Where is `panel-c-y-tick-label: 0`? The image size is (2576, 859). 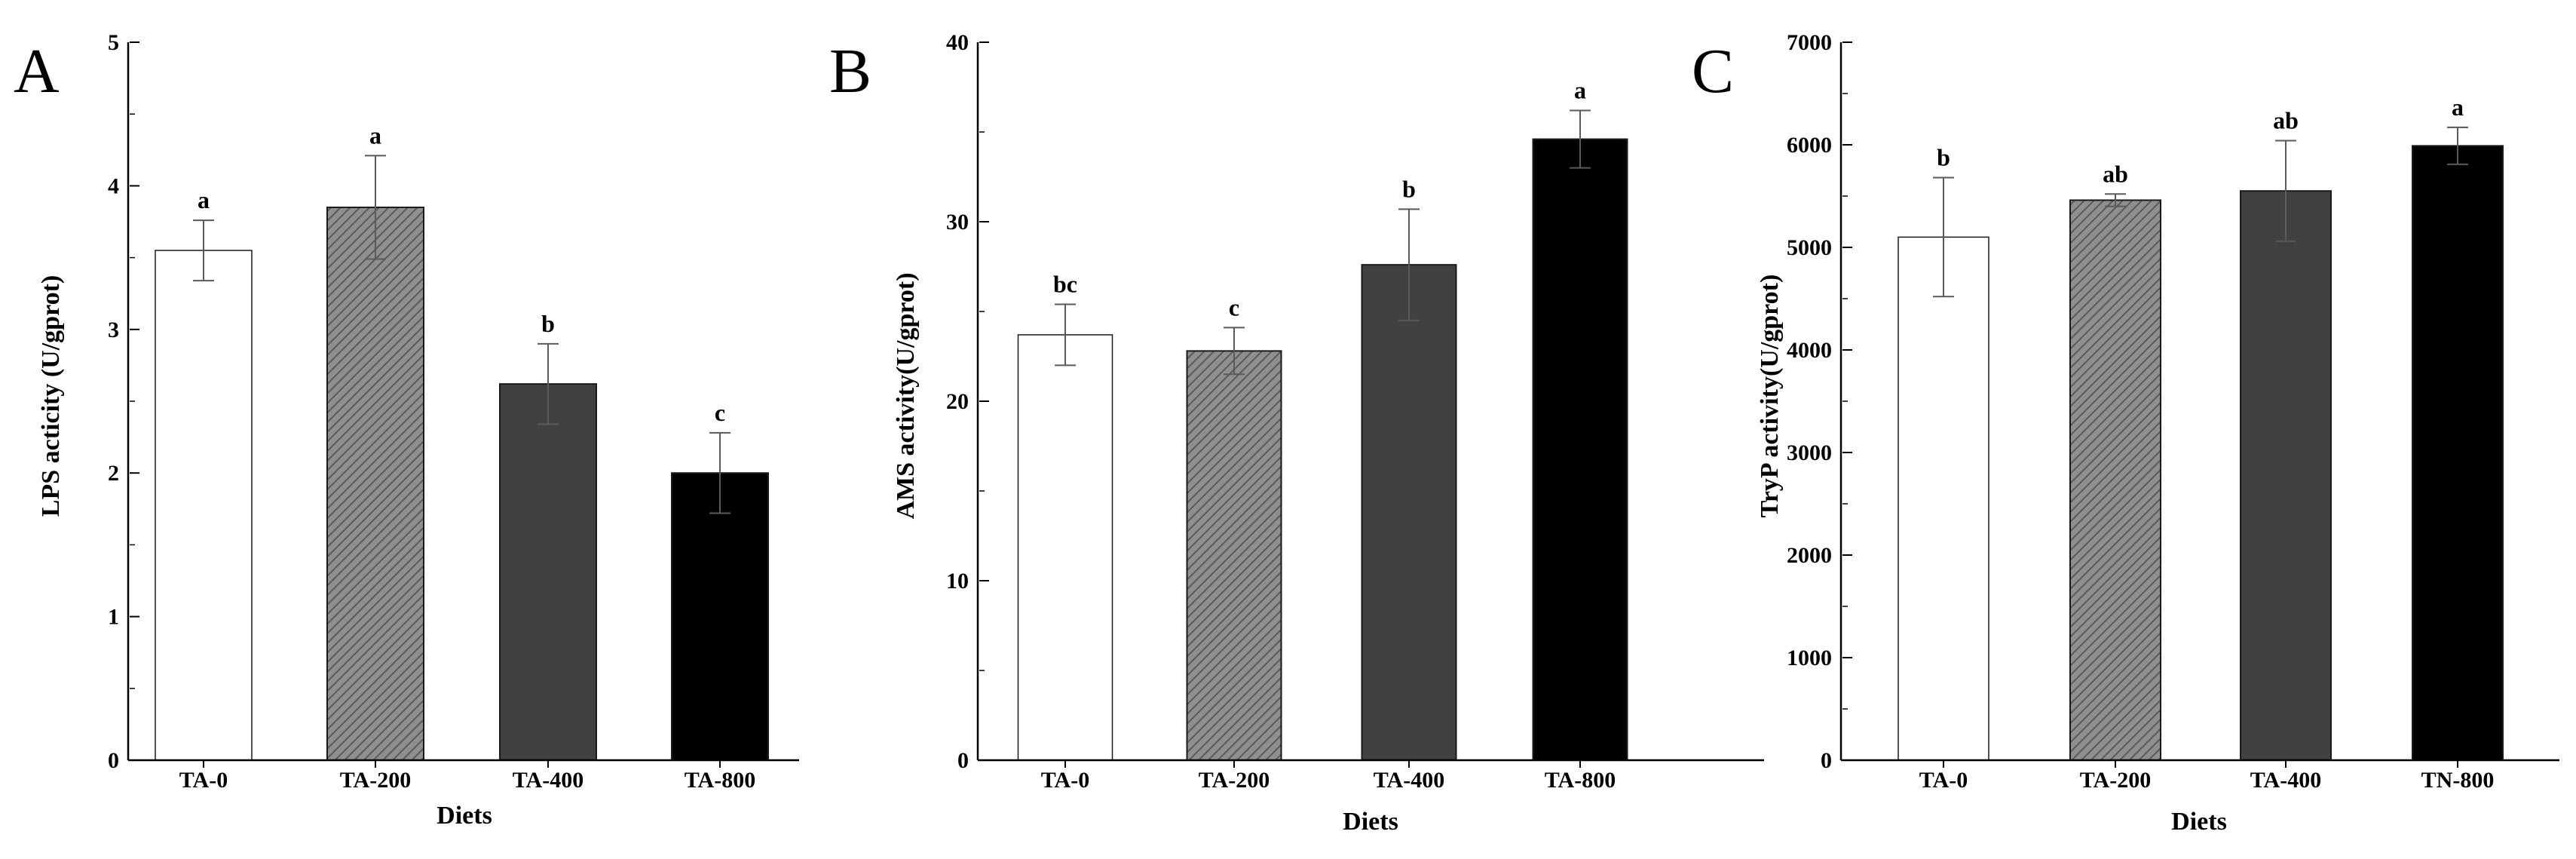 panel-c-y-tick-label: 0 is located at coordinates (1826, 760).